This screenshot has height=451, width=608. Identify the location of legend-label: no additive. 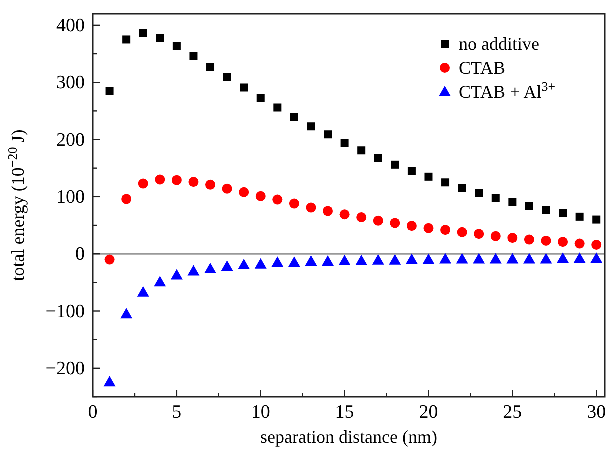
(499, 44).